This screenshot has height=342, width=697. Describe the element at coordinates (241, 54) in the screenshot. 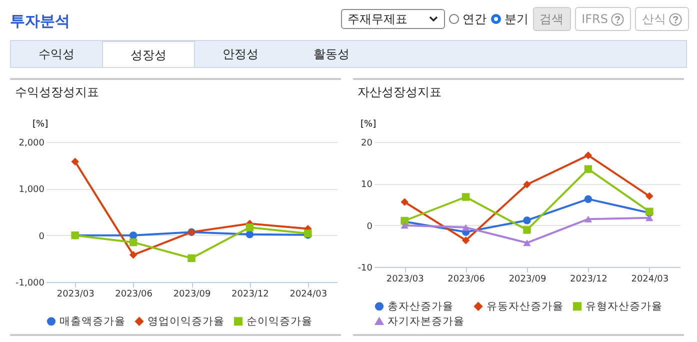

I see `text: 안정성` at that location.